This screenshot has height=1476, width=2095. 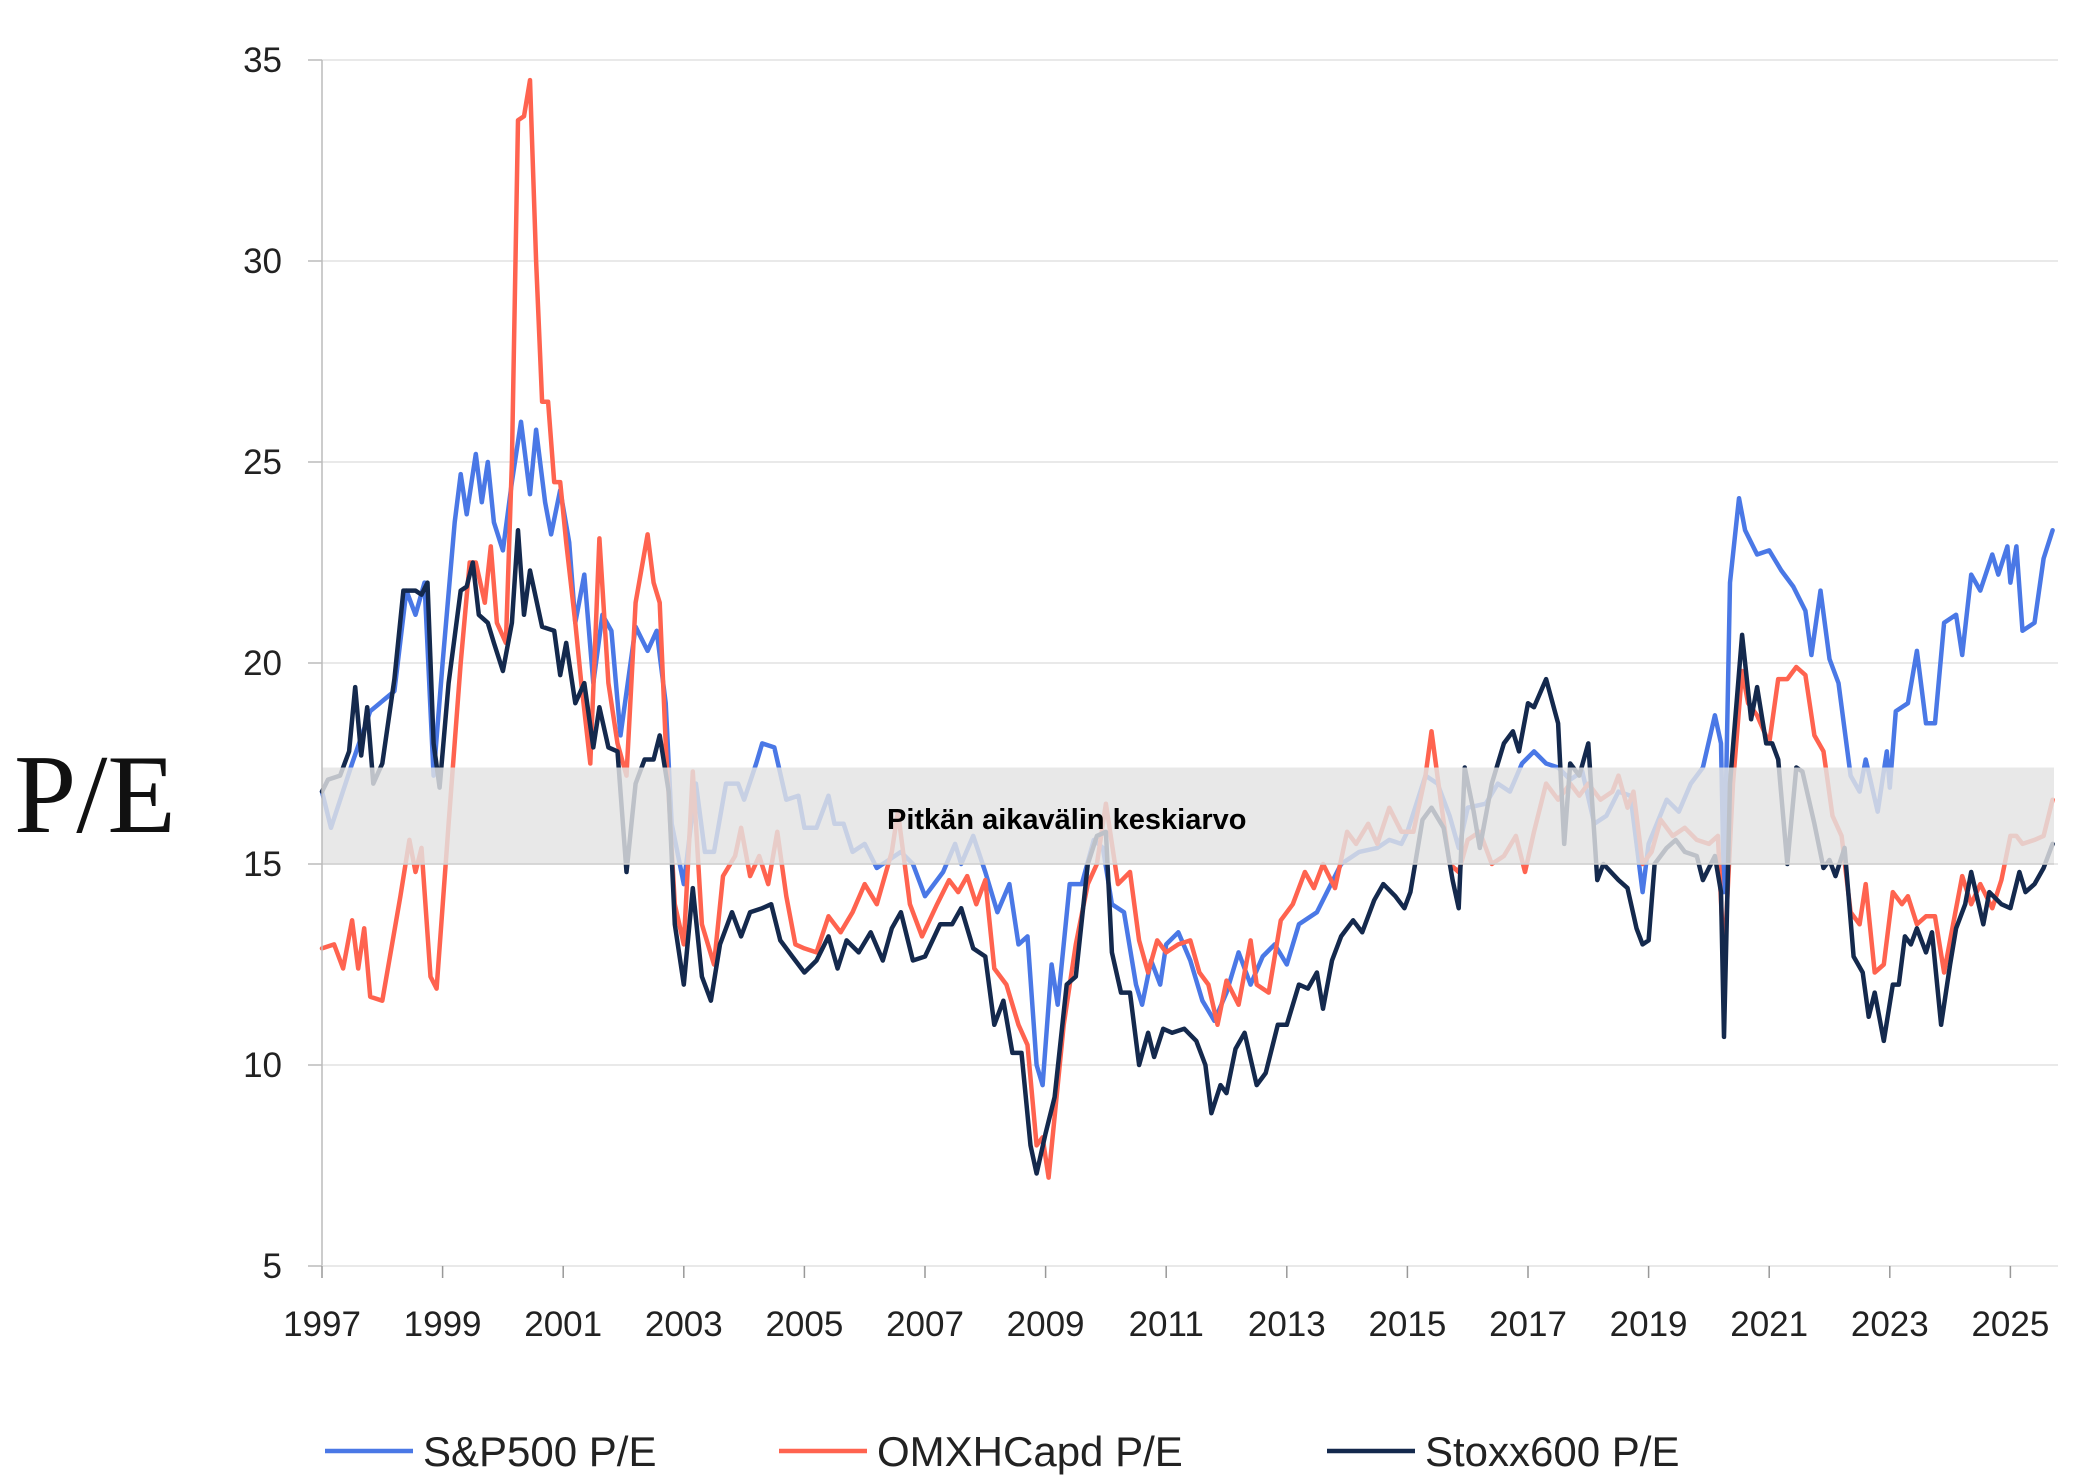 What do you see at coordinates (2010, 1324) in the screenshot?
I see `x-tick-label: 2025` at bounding box center [2010, 1324].